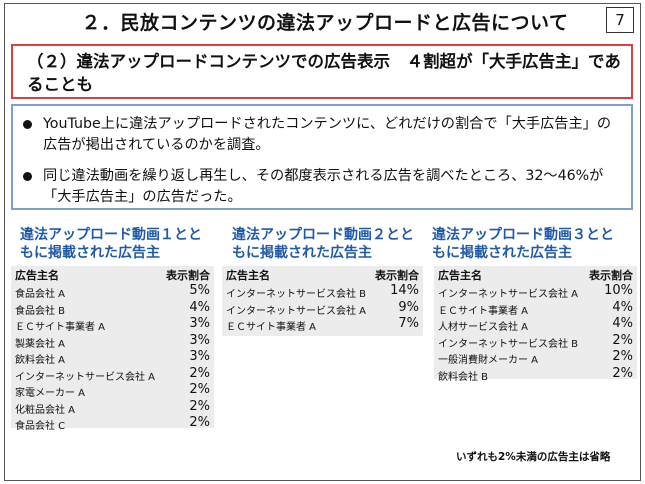 This screenshot has width=645, height=484. What do you see at coordinates (112, 308) in the screenshot?
I see `table-row: 食品会社 B 4%` at bounding box center [112, 308].